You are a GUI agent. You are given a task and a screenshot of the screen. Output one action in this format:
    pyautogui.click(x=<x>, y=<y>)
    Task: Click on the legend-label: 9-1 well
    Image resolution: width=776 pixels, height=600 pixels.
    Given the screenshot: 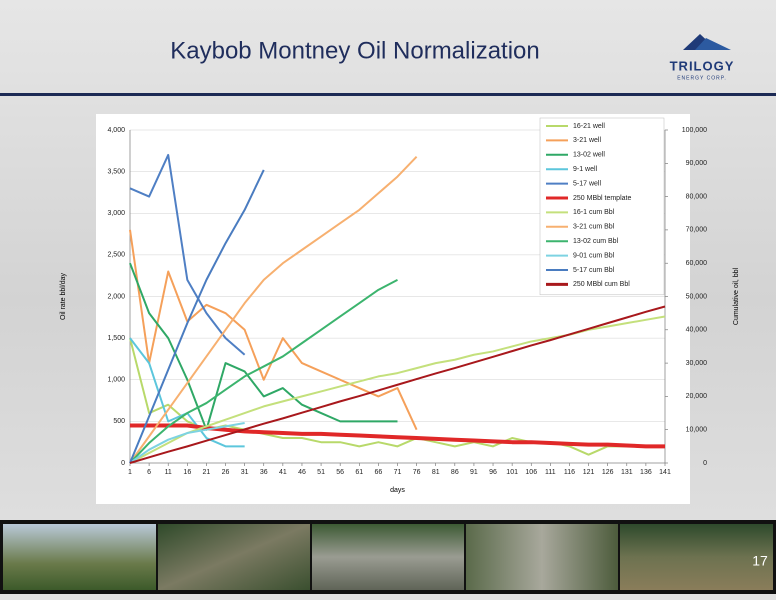 What is the action you would take?
    pyautogui.click(x=585, y=169)
    